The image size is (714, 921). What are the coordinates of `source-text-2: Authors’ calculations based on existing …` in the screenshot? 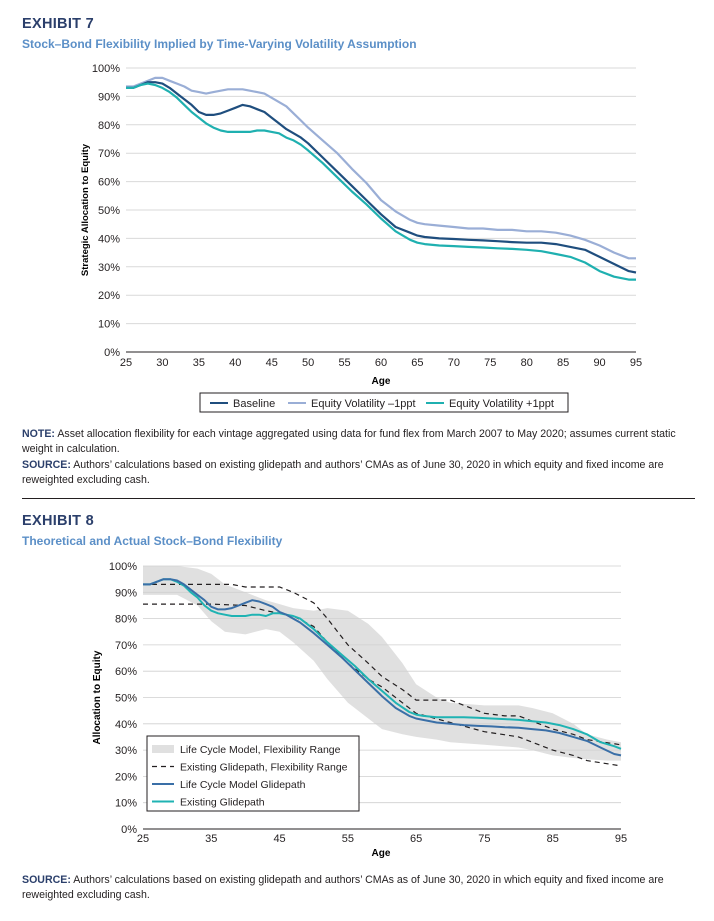 It's located at (343, 887).